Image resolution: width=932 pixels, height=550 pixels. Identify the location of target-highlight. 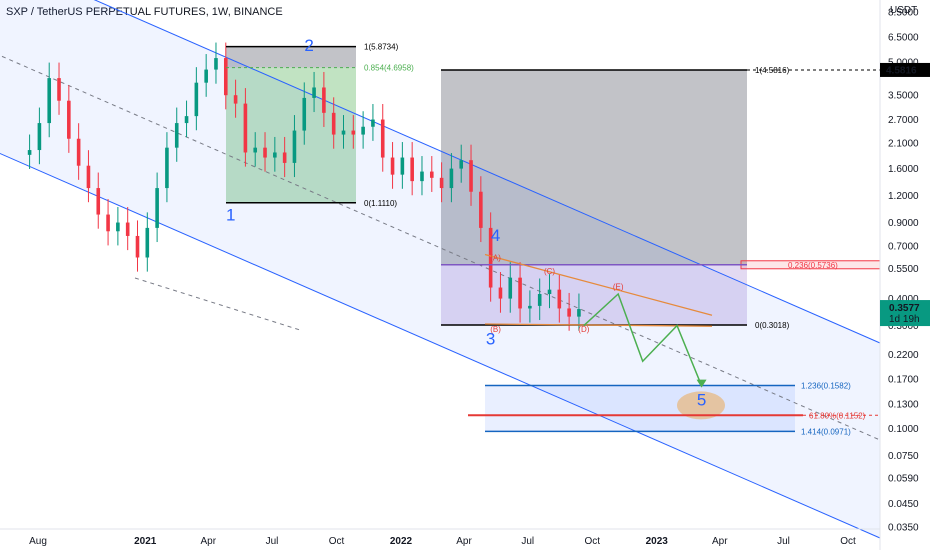
(701, 405).